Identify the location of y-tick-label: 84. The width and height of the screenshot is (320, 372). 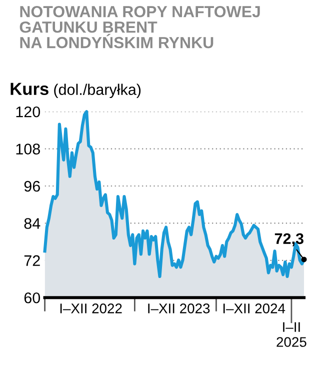
(32, 223).